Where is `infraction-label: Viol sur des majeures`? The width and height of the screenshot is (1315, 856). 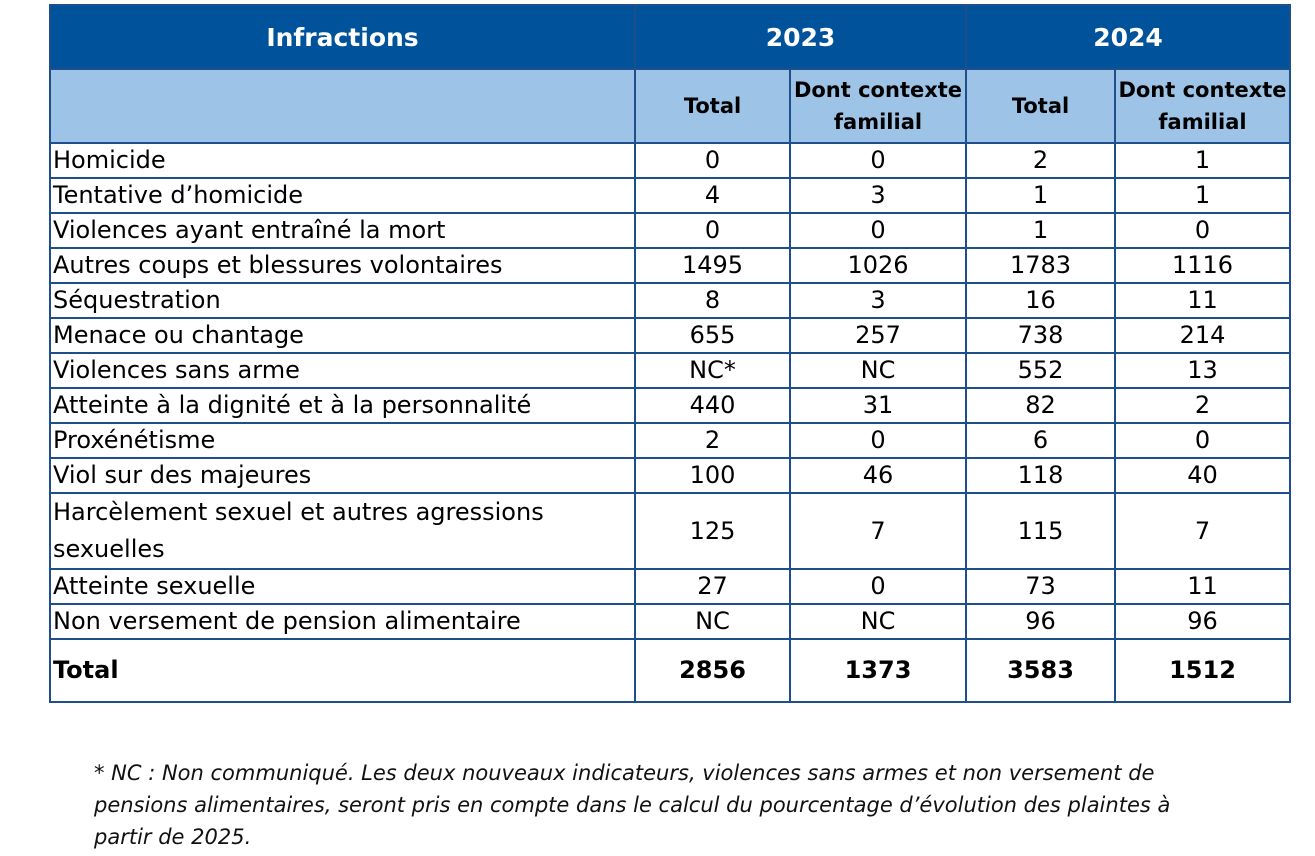 infraction-label: Viol sur des majeures is located at coordinates (342, 475).